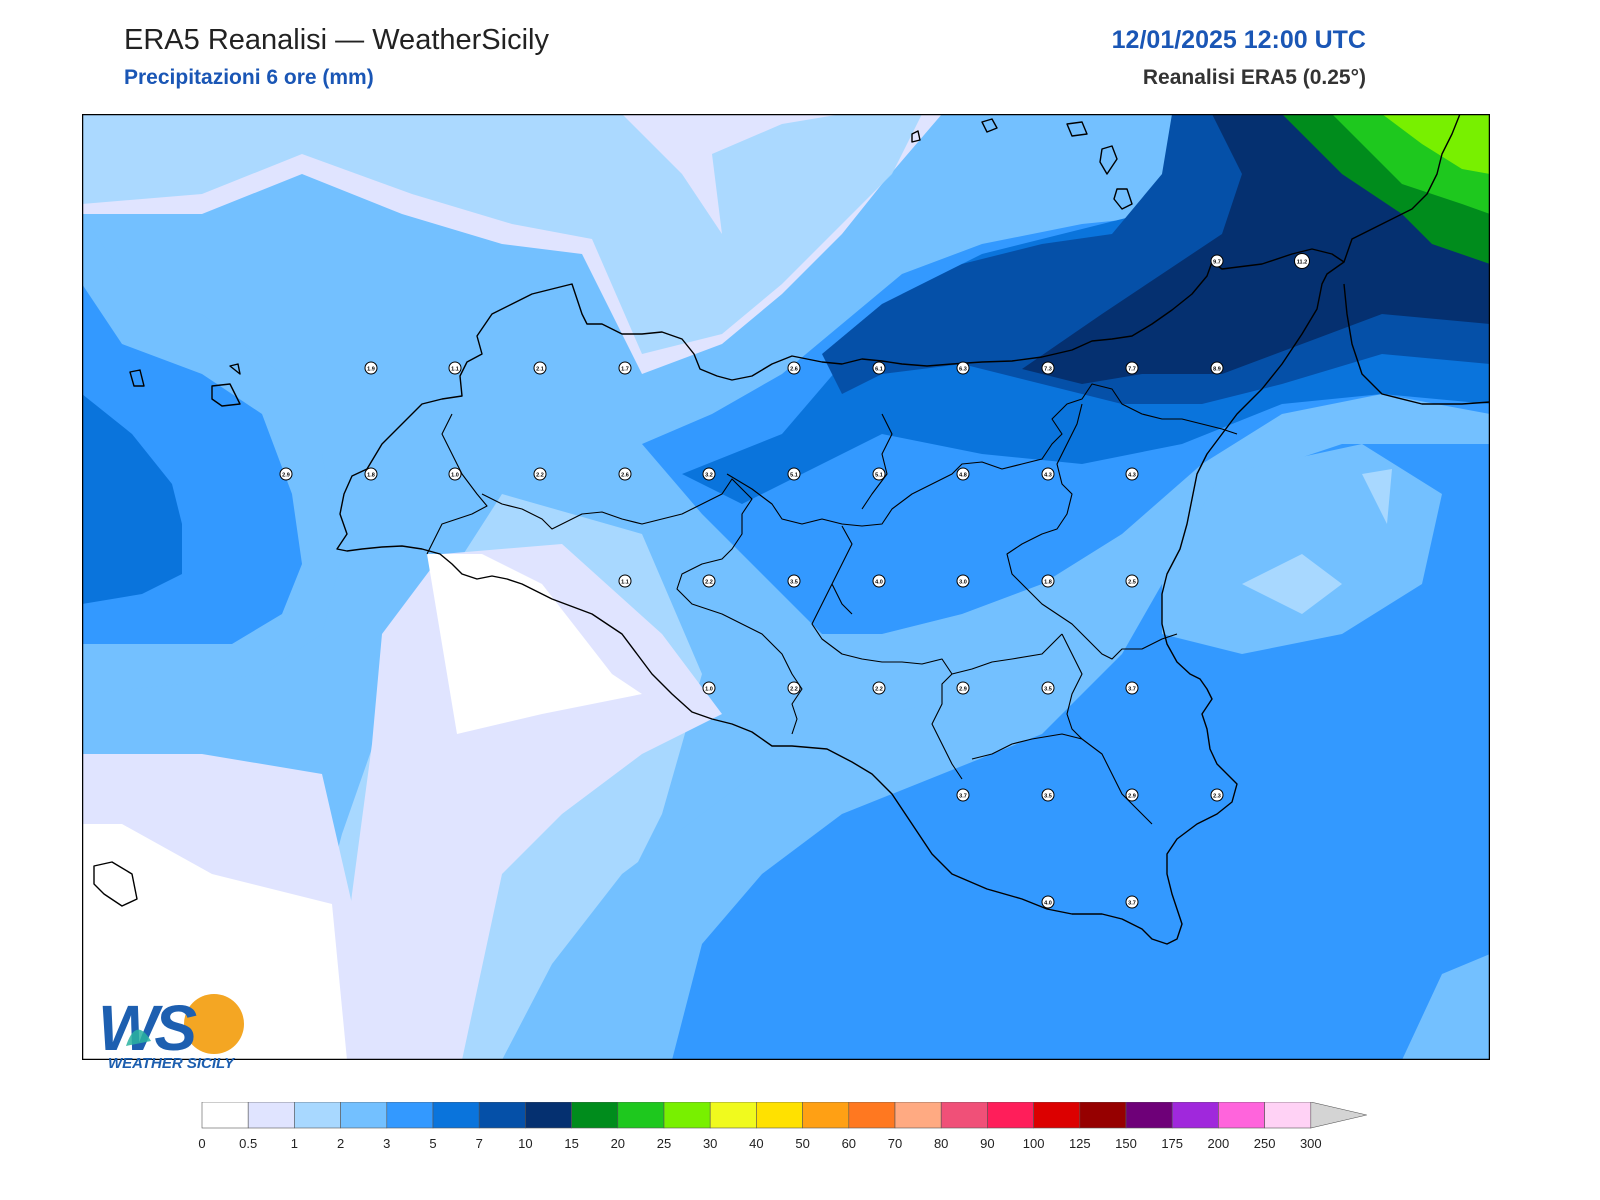 The width and height of the screenshot is (1600, 1200). I want to click on legend-tick-label: 30, so click(710, 1143).